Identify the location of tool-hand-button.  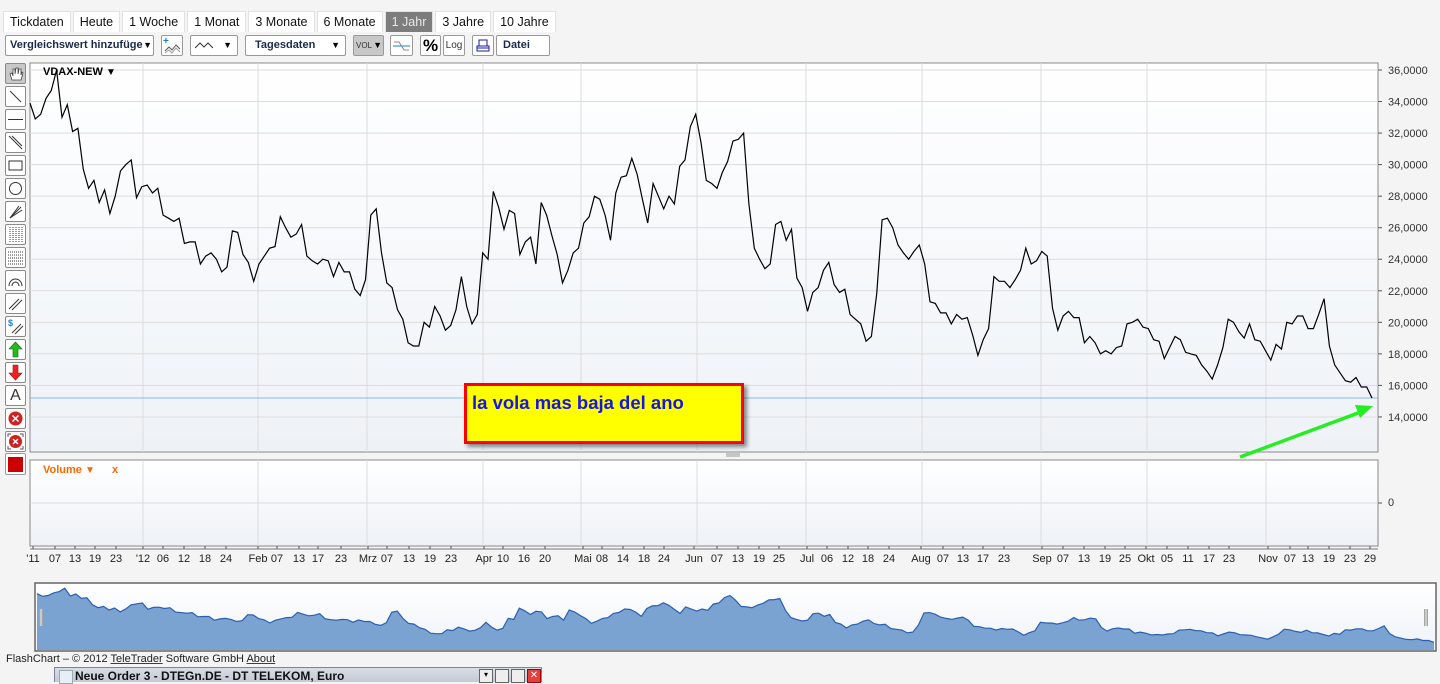
(15, 73).